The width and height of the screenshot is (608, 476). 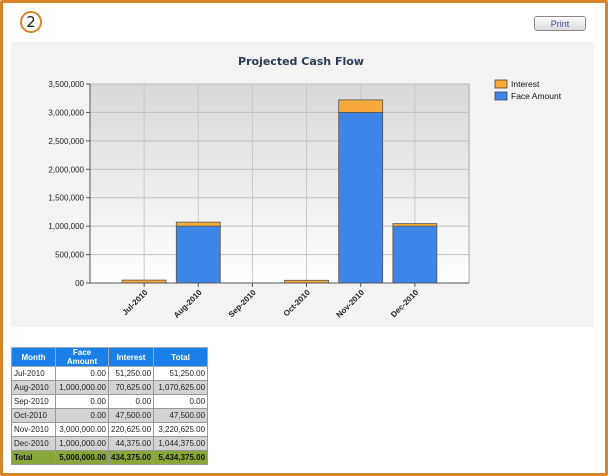 I want to click on table-cell: Jul-2010, so click(x=33, y=373).